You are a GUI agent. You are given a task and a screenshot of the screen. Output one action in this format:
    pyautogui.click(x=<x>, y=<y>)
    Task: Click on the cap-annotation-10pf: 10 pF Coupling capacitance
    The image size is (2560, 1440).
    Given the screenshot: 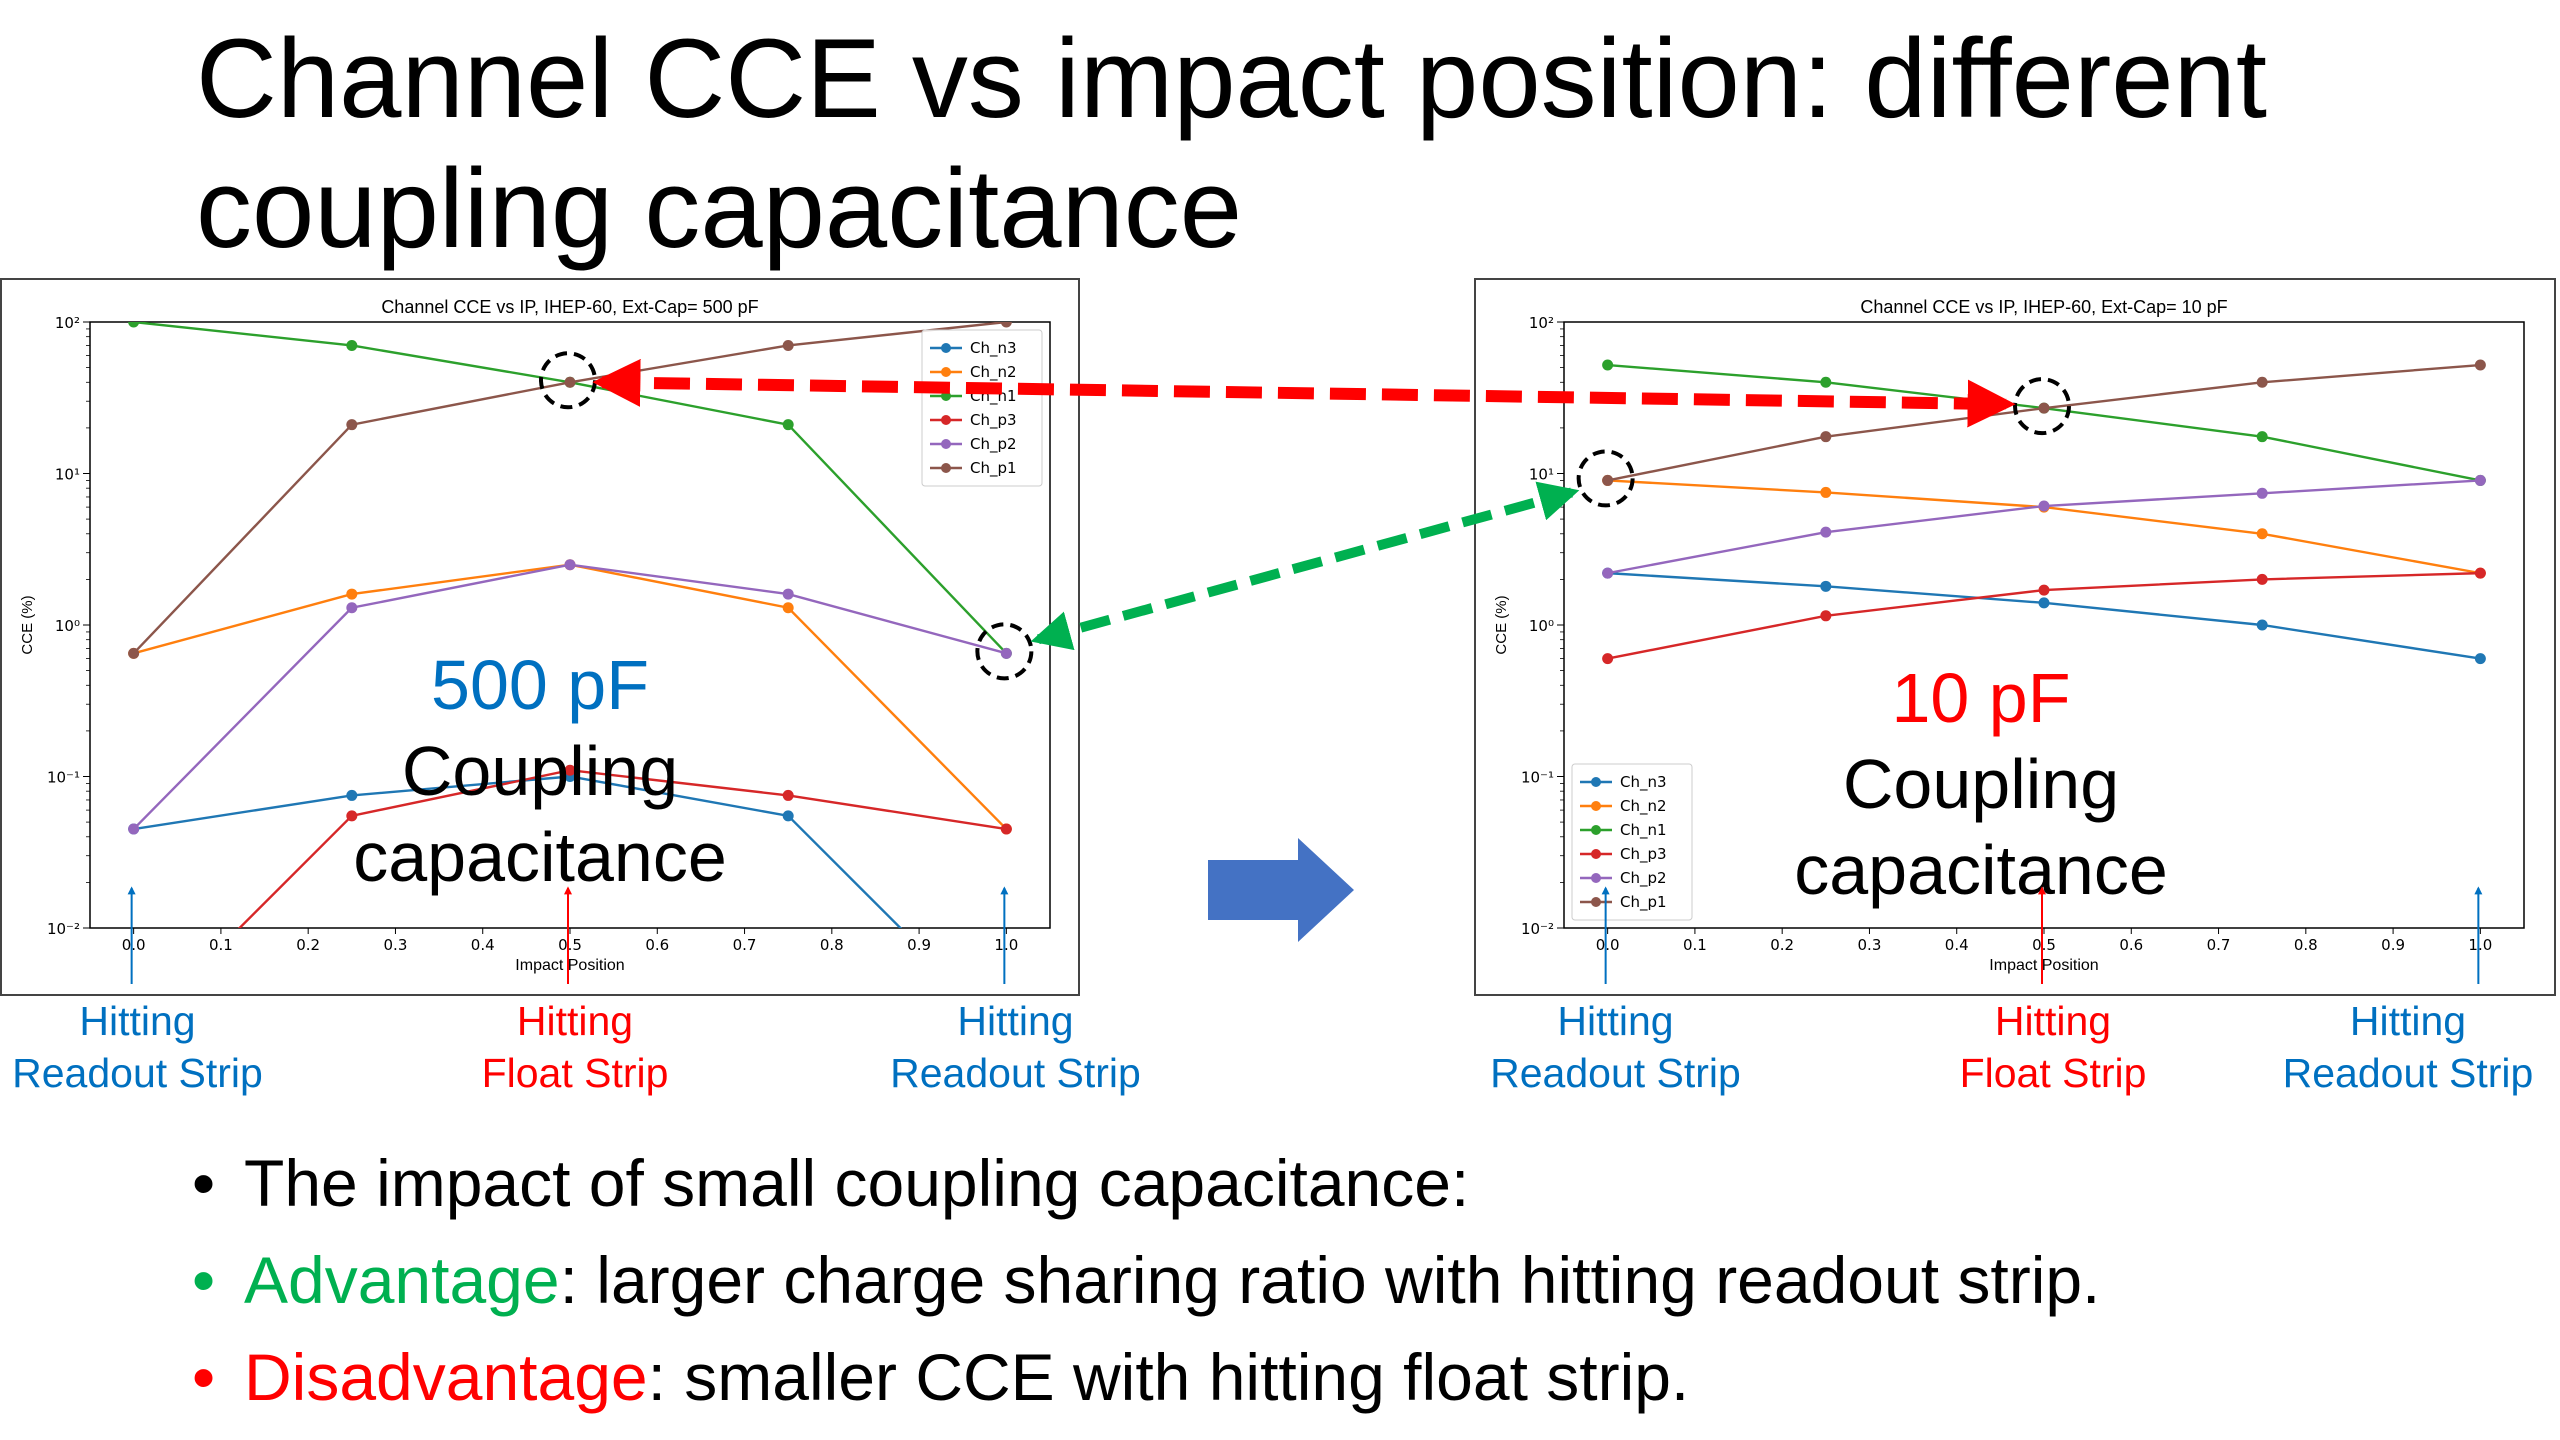 What is the action you would take?
    pyautogui.click(x=1981, y=784)
    